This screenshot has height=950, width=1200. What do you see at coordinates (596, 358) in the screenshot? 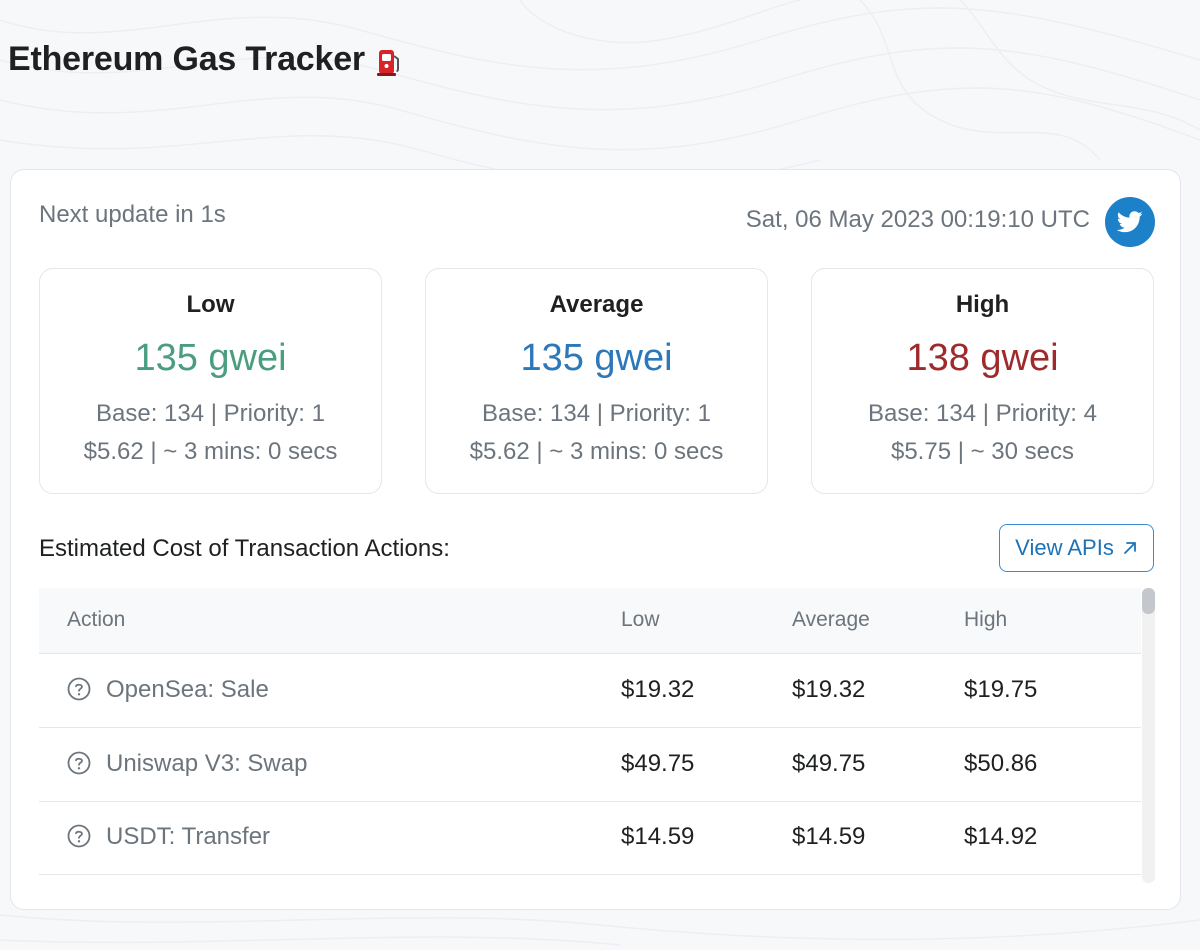
I see `gas-value-average: 135 gwei` at bounding box center [596, 358].